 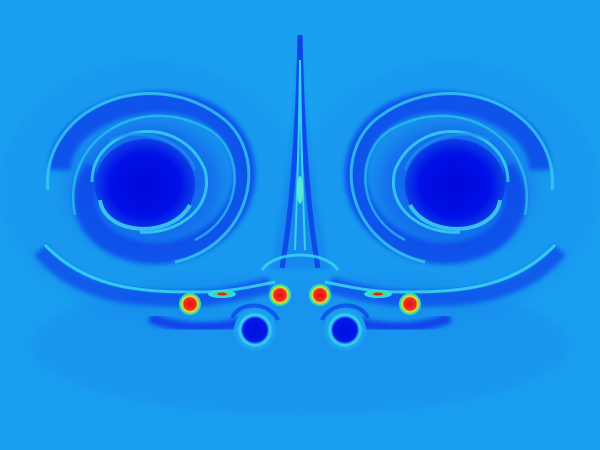 I want to click on small-cold-vortex-left, so click(x=255, y=327).